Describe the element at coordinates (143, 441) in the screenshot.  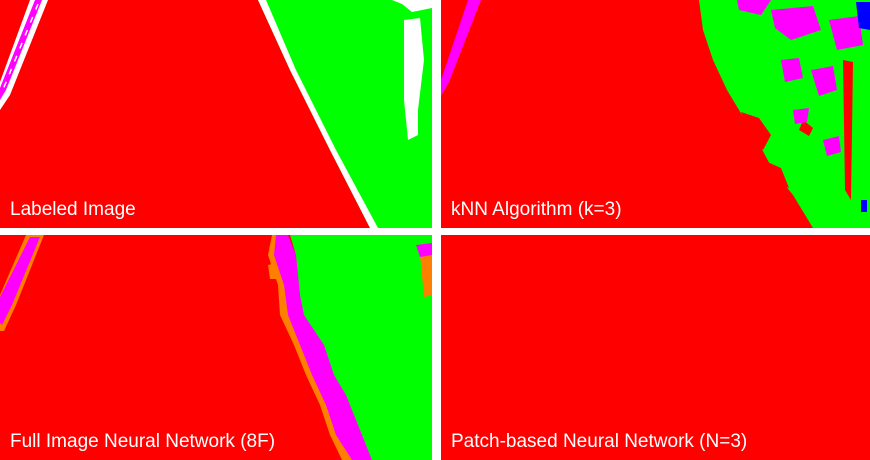
I see `caption-full-image-neural-network: Full Image Neural Network (8F)` at that location.